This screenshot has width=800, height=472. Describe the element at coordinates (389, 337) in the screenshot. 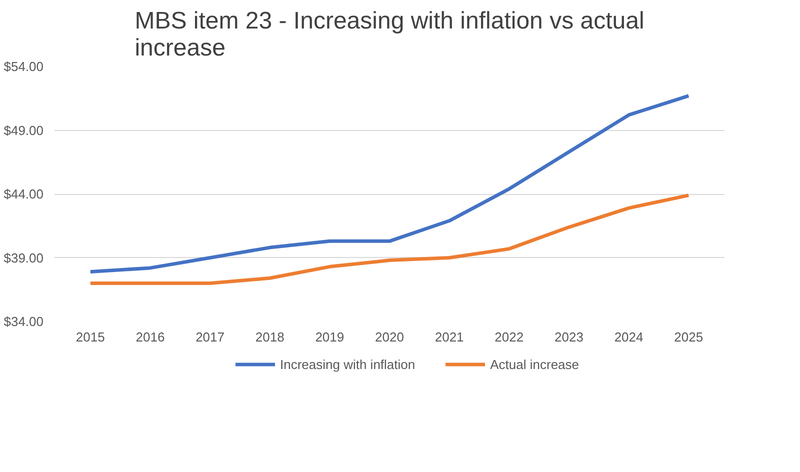

I see `x-tick-label: 2020` at that location.